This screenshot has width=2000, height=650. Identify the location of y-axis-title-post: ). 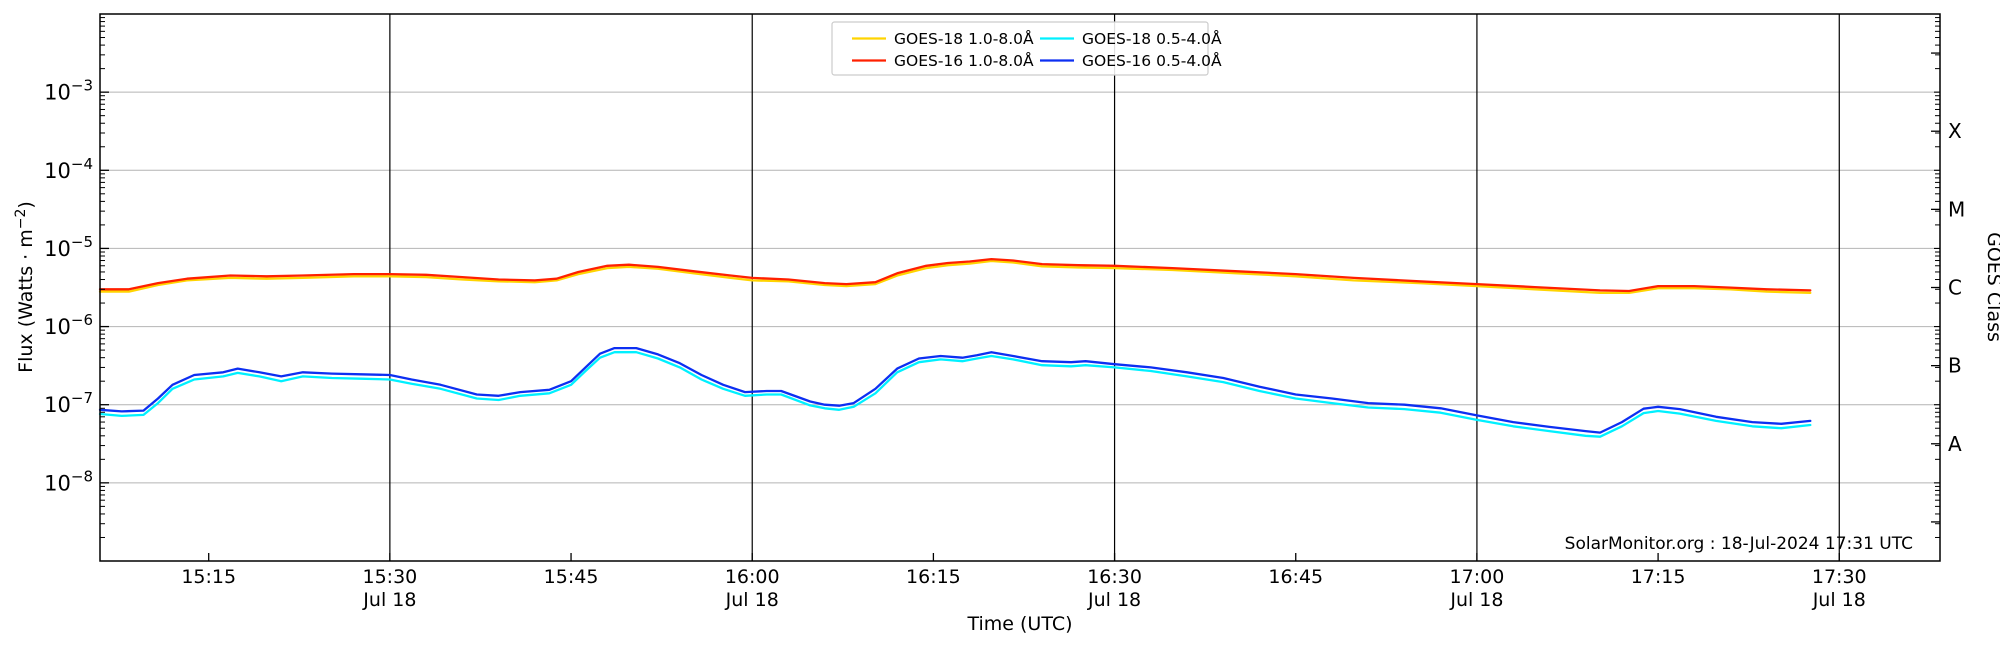
(26, 204).